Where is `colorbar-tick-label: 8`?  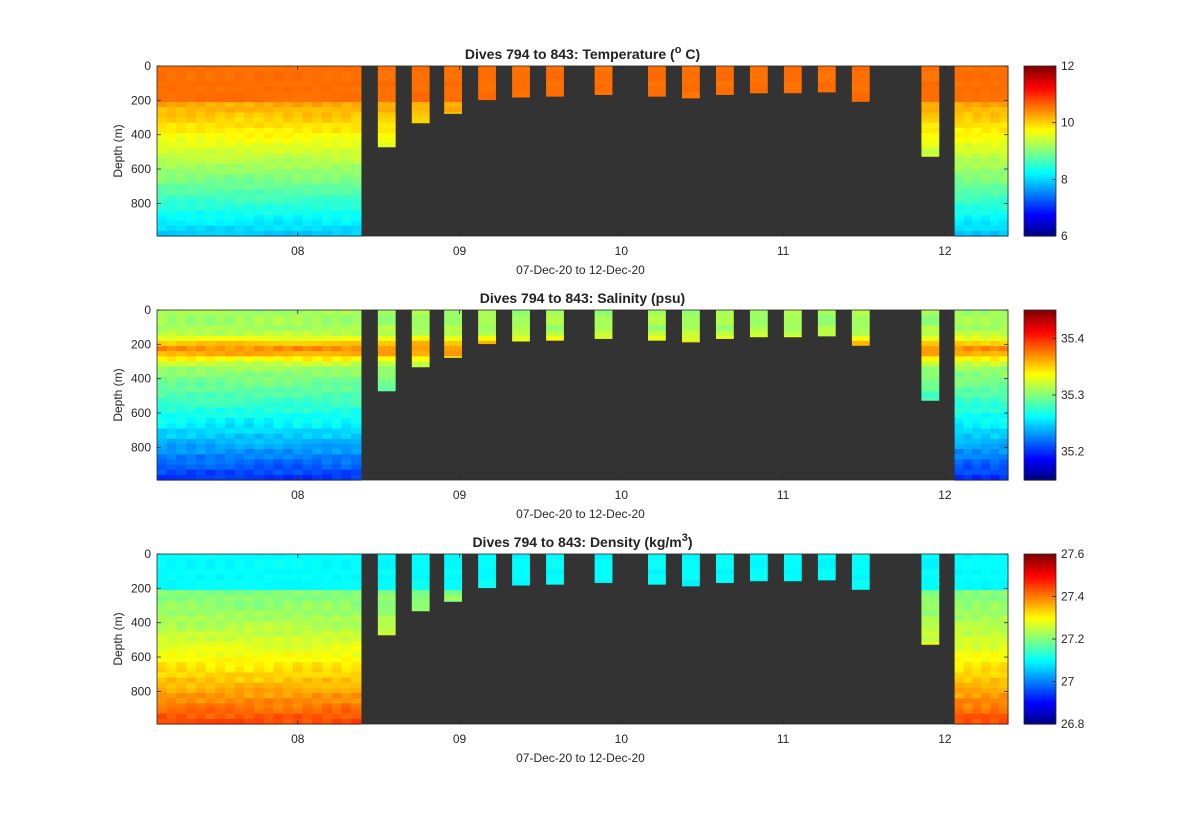 colorbar-tick-label: 8 is located at coordinates (1064, 179).